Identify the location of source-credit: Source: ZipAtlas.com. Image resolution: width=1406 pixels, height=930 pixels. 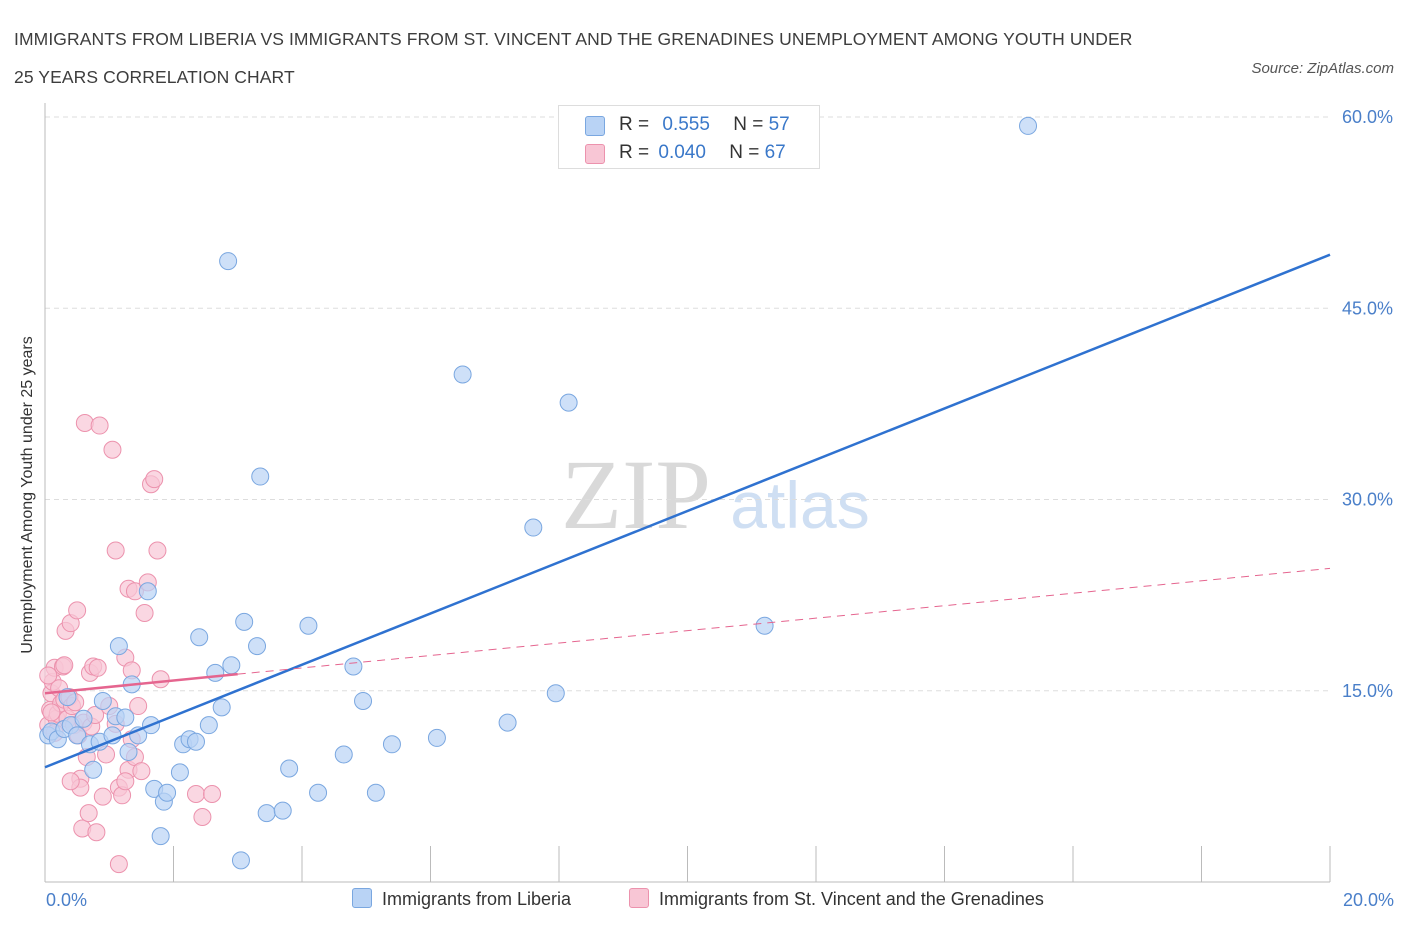
(1322, 68).